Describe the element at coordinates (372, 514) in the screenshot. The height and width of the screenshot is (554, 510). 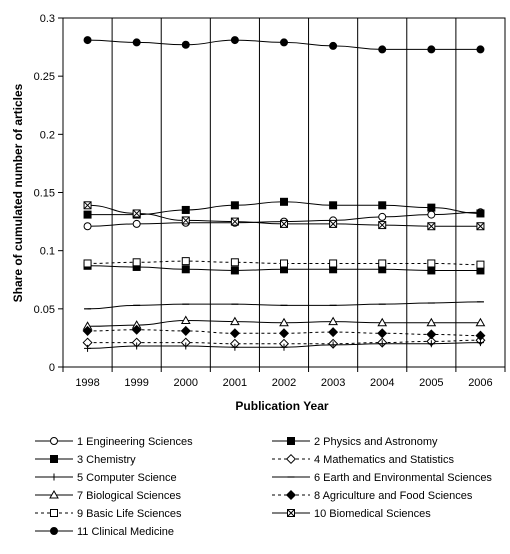
I see `legend-label: 10 Biomedical Sciences` at that location.